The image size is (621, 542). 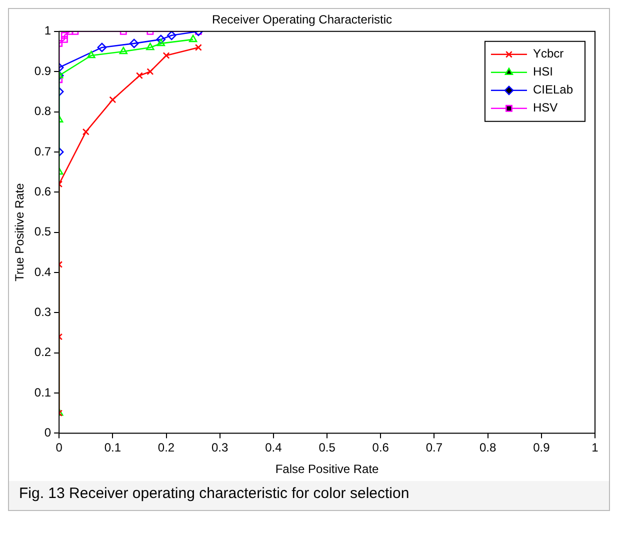 What do you see at coordinates (273, 447) in the screenshot?
I see `x-tick-label: 0.4` at bounding box center [273, 447].